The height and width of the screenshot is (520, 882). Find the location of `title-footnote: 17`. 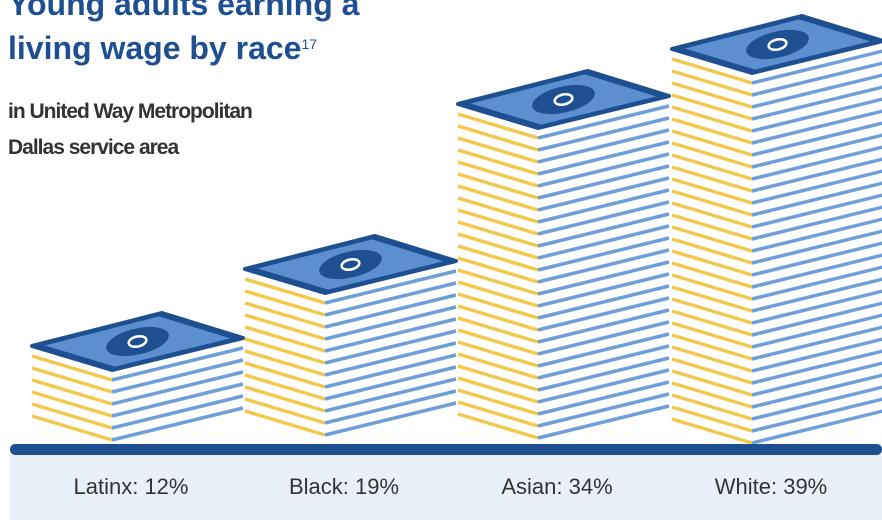

title-footnote: 17 is located at coordinates (309, 44).